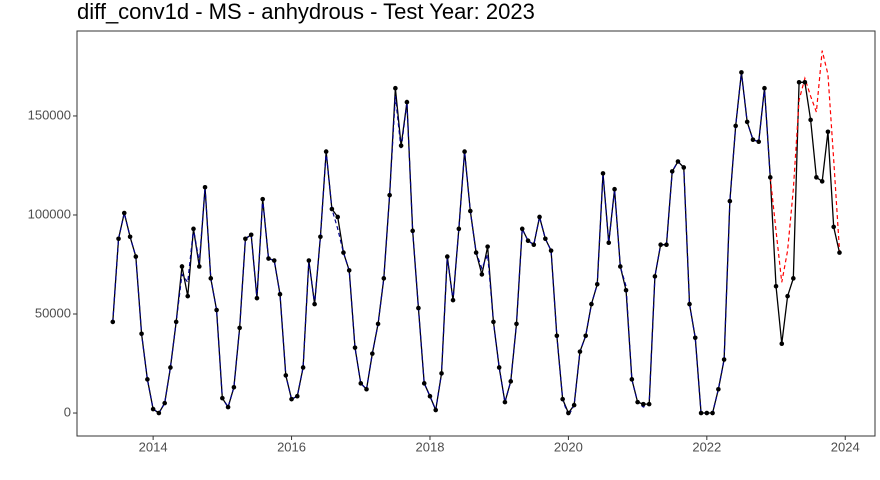 Image resolution: width=880 pixels, height=480 pixels. I want to click on x-tick-label: 2014, so click(153, 446).